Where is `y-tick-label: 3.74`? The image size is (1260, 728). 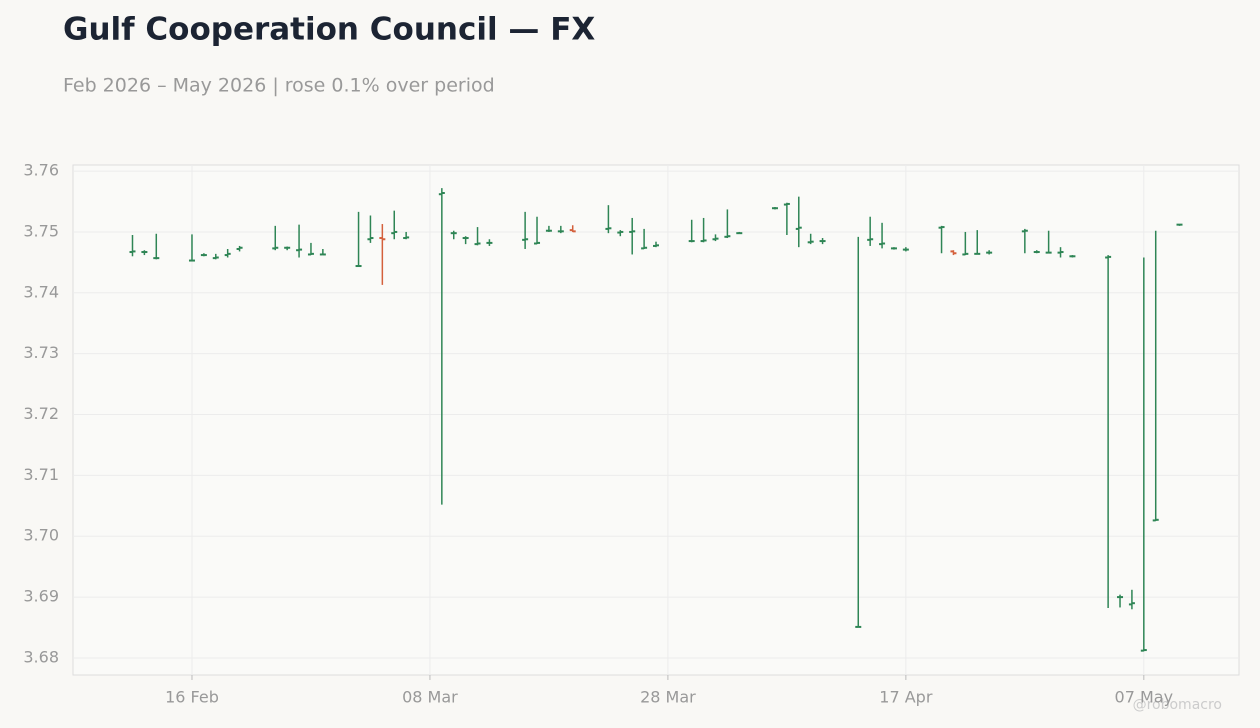
y-tick-label: 3.74 is located at coordinates (41, 291).